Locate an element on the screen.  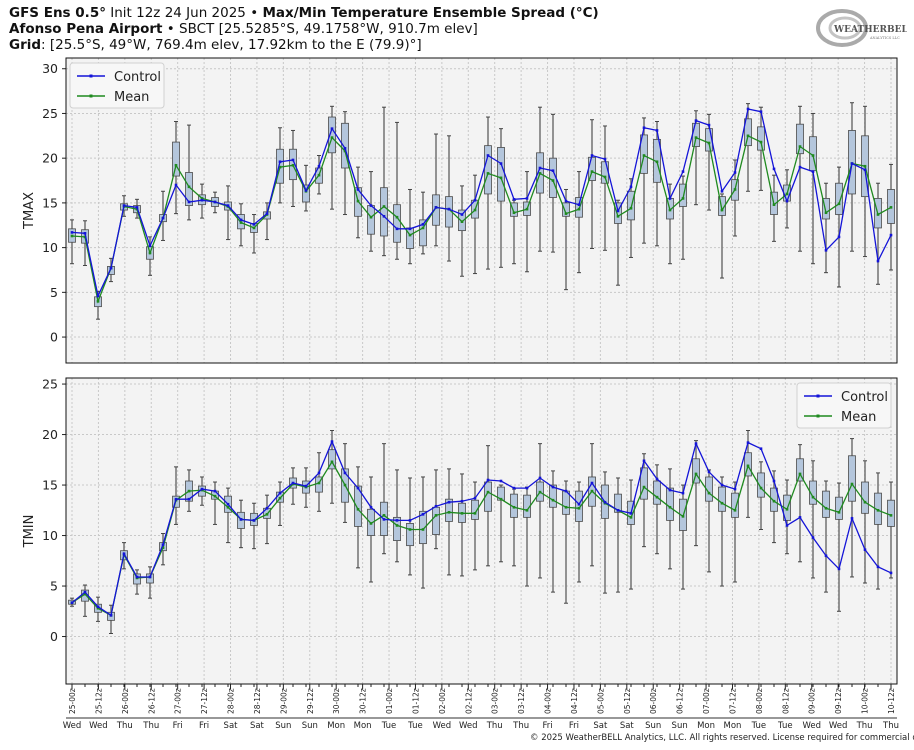
x-tick-label: 25-00z is located at coordinates (72, 701).